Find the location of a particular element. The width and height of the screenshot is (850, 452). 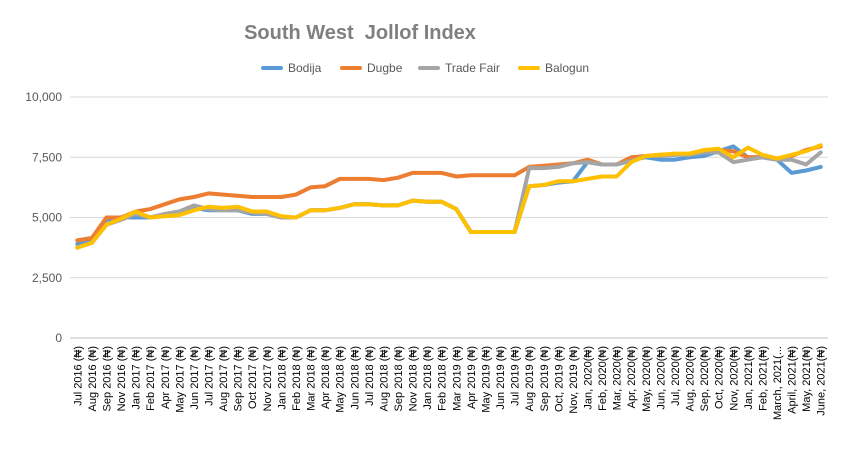

x-tick-label: Aug 2018 (₦) is located at coordinates (384, 378).